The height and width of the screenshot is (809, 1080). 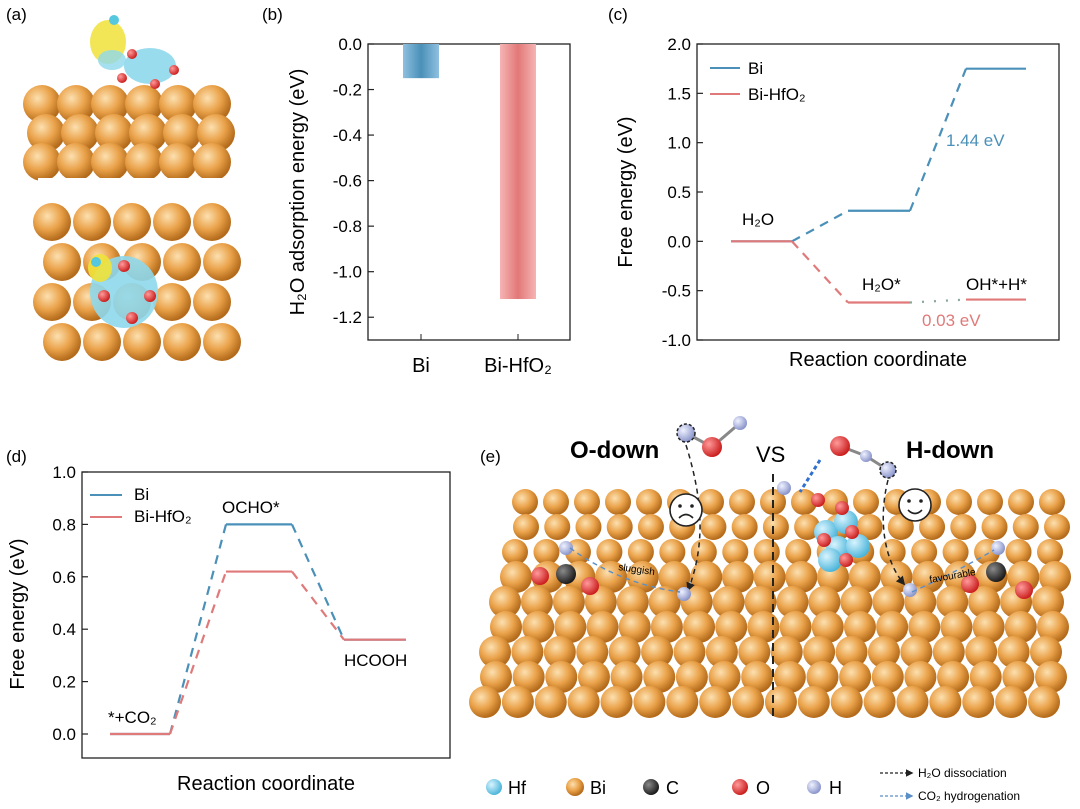 What do you see at coordinates (64, 524) in the screenshot?
I see `y-axis-d-tick-label: 0.8` at bounding box center [64, 524].